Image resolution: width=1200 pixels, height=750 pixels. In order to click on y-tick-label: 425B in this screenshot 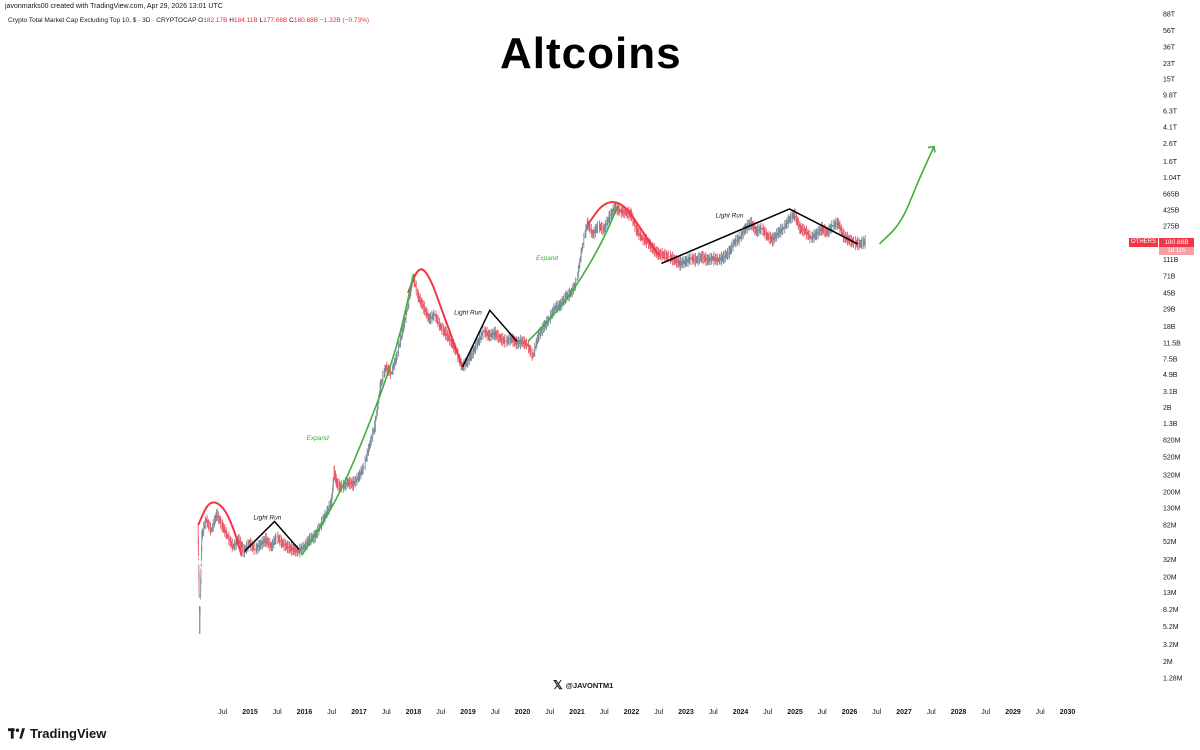, I will do `click(1171, 211)`.